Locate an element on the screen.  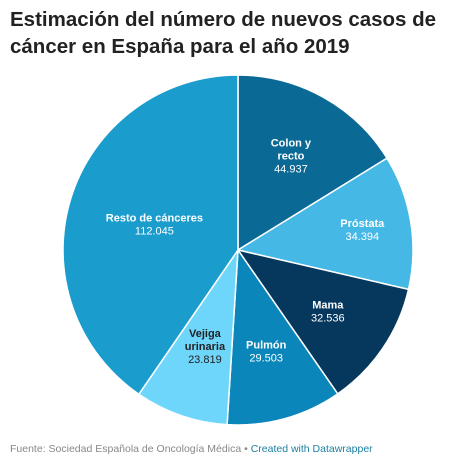
slice-name-vejiga-urinaria-0: Vejiga is located at coordinates (205, 334).